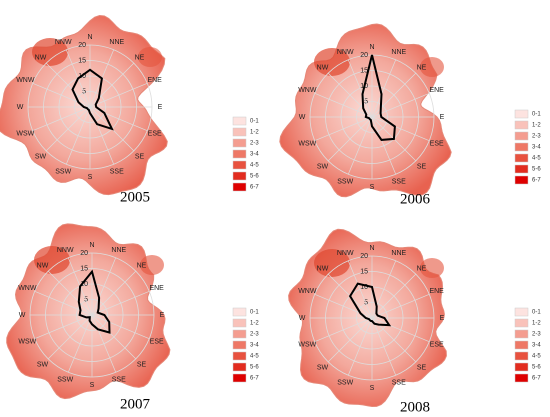  Describe the element at coordinates (345, 253) in the screenshot. I see `direction-label: NNW` at that location.